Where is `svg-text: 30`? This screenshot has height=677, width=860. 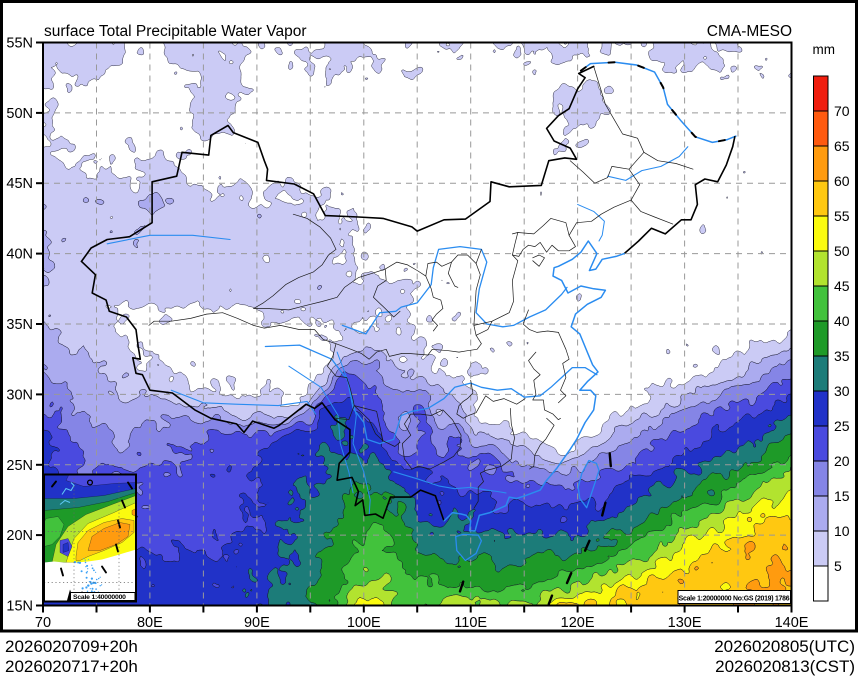
svg-text: 30 is located at coordinates (842, 391).